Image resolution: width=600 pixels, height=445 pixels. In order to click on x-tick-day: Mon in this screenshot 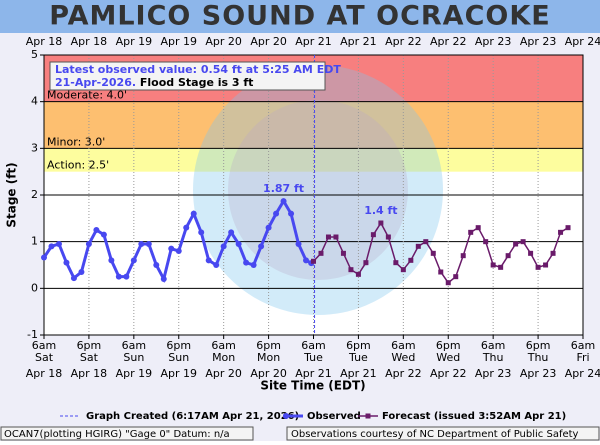, I will do `click(268, 357)`.